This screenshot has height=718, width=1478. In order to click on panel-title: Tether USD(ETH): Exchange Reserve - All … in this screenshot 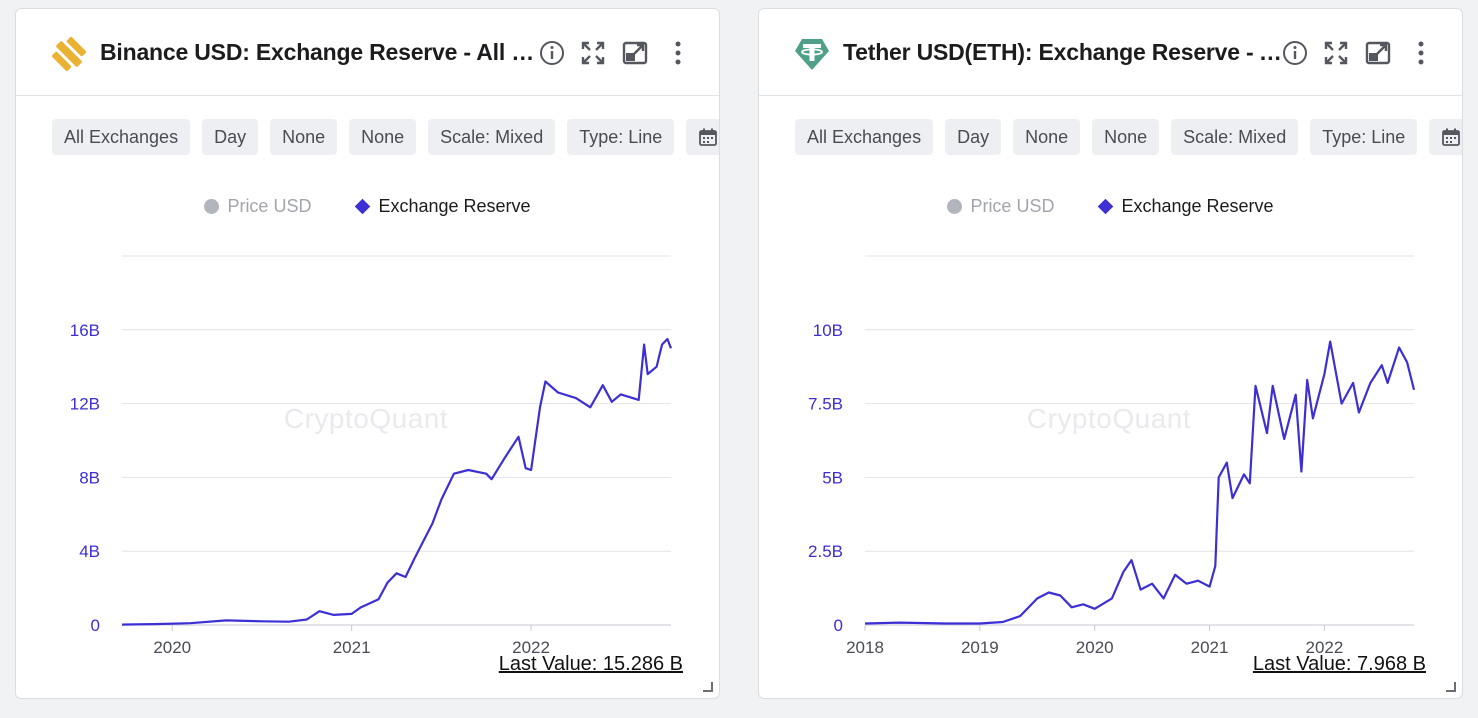, I will do `click(1063, 52)`.